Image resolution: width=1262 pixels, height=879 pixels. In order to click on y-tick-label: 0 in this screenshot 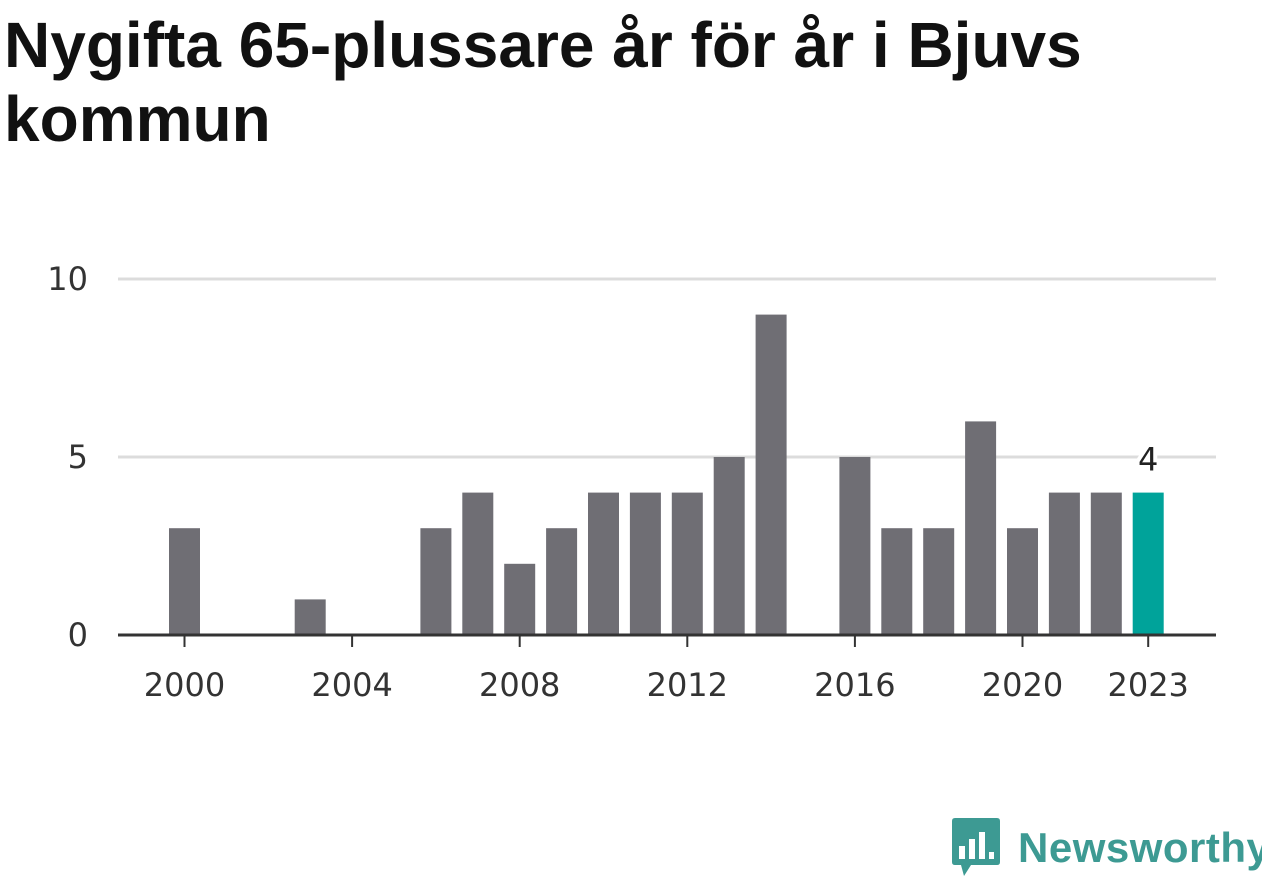, I will do `click(78, 635)`.